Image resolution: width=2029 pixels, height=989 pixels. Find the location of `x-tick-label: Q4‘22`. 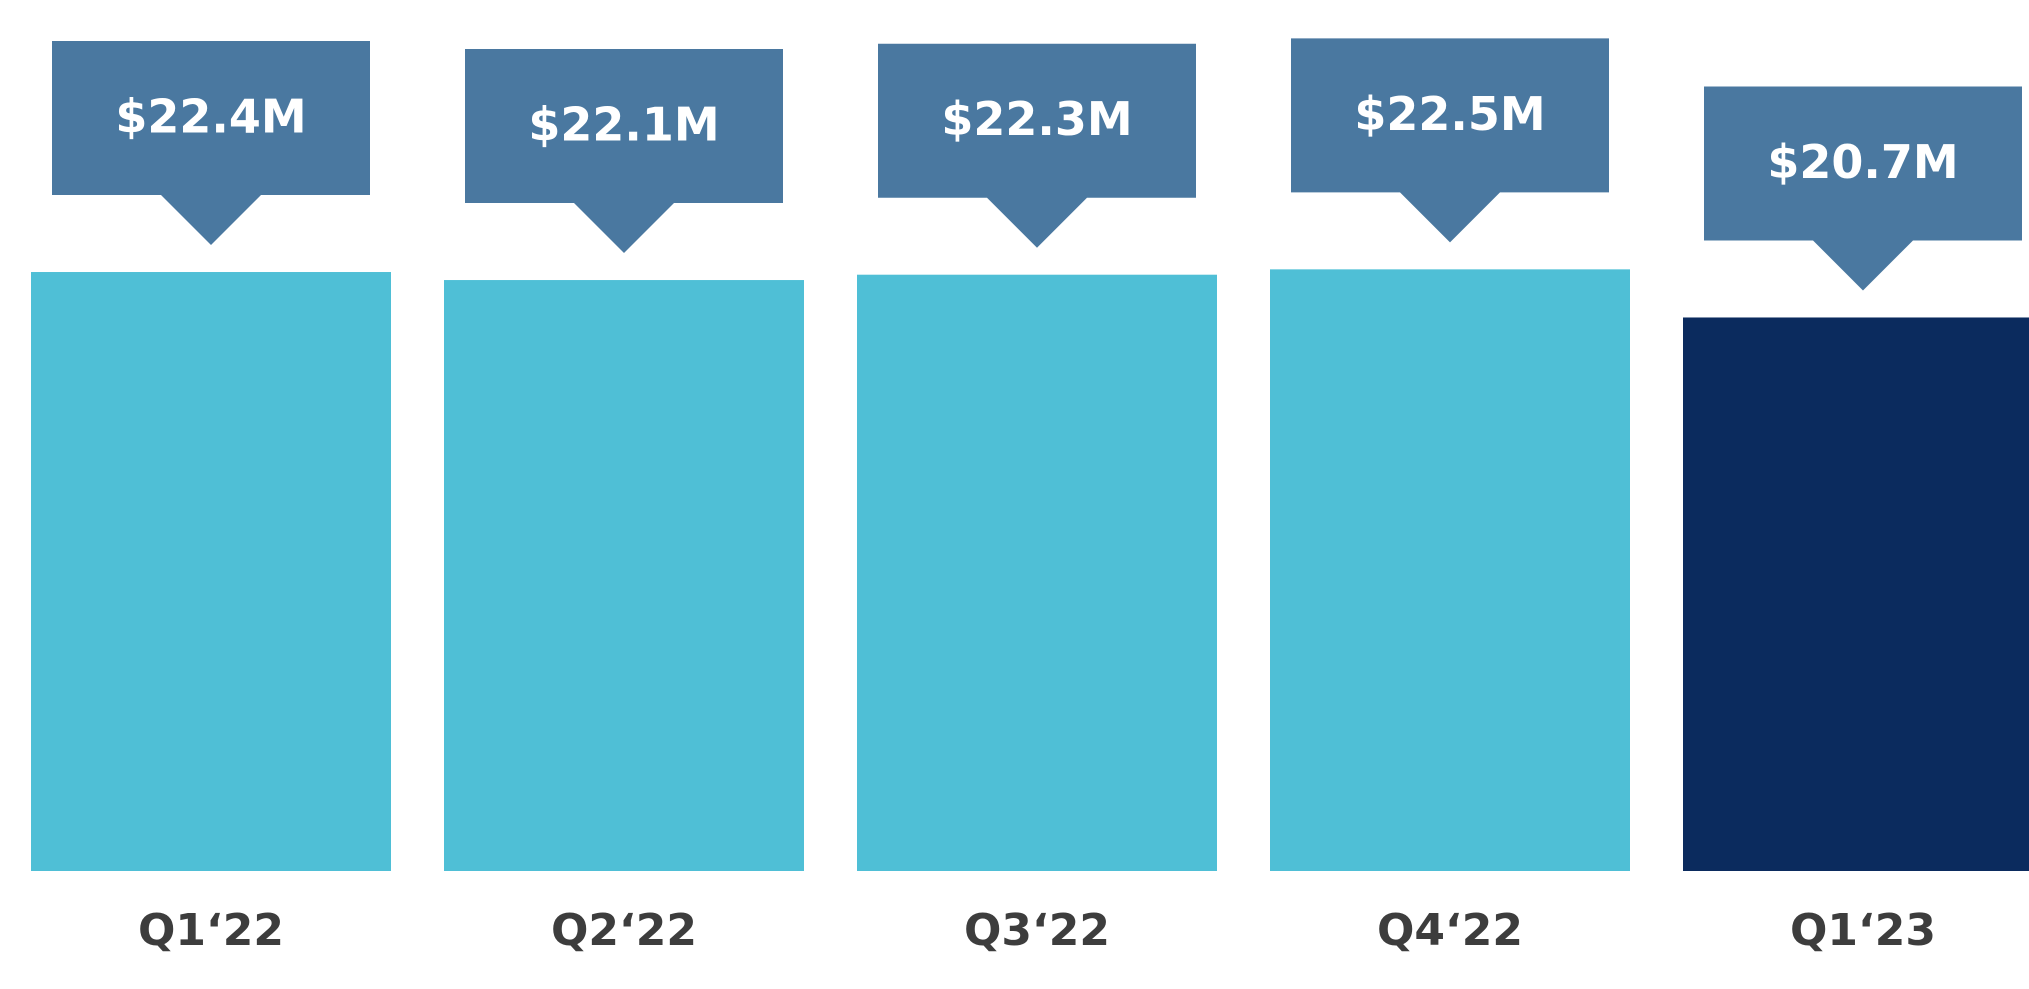

x-tick-label: Q4‘22 is located at coordinates (1450, 930).